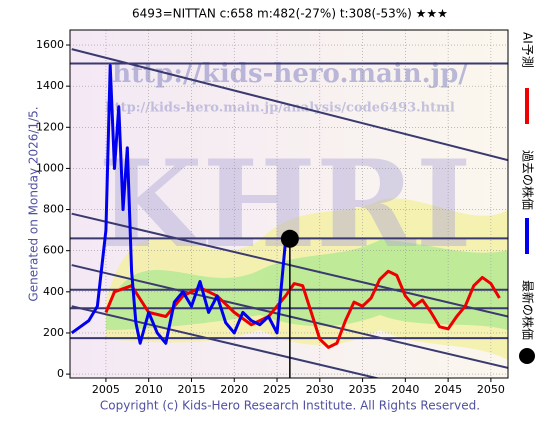 The image size is (560, 424). I want to click on legend-label: 最新の株価, so click(528, 310).